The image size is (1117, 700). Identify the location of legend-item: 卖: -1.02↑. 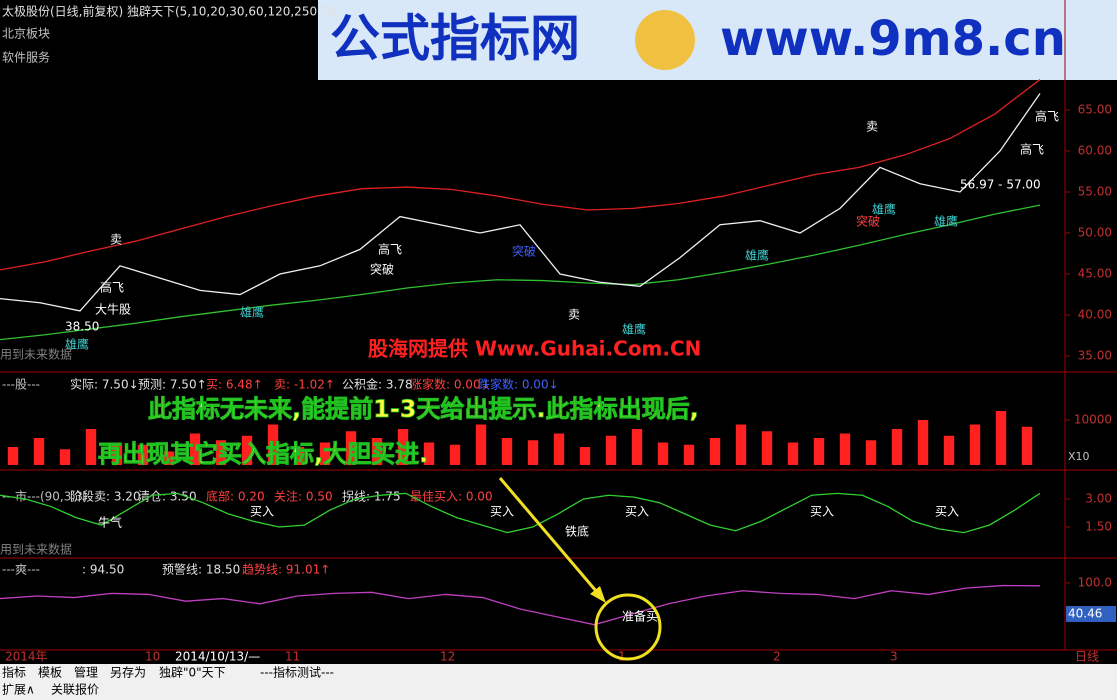
(304, 385).